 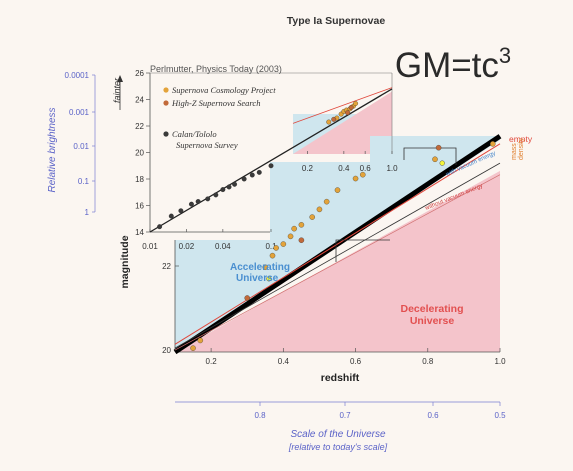 I want to click on fainter-arrowhead, so click(x=120, y=78).